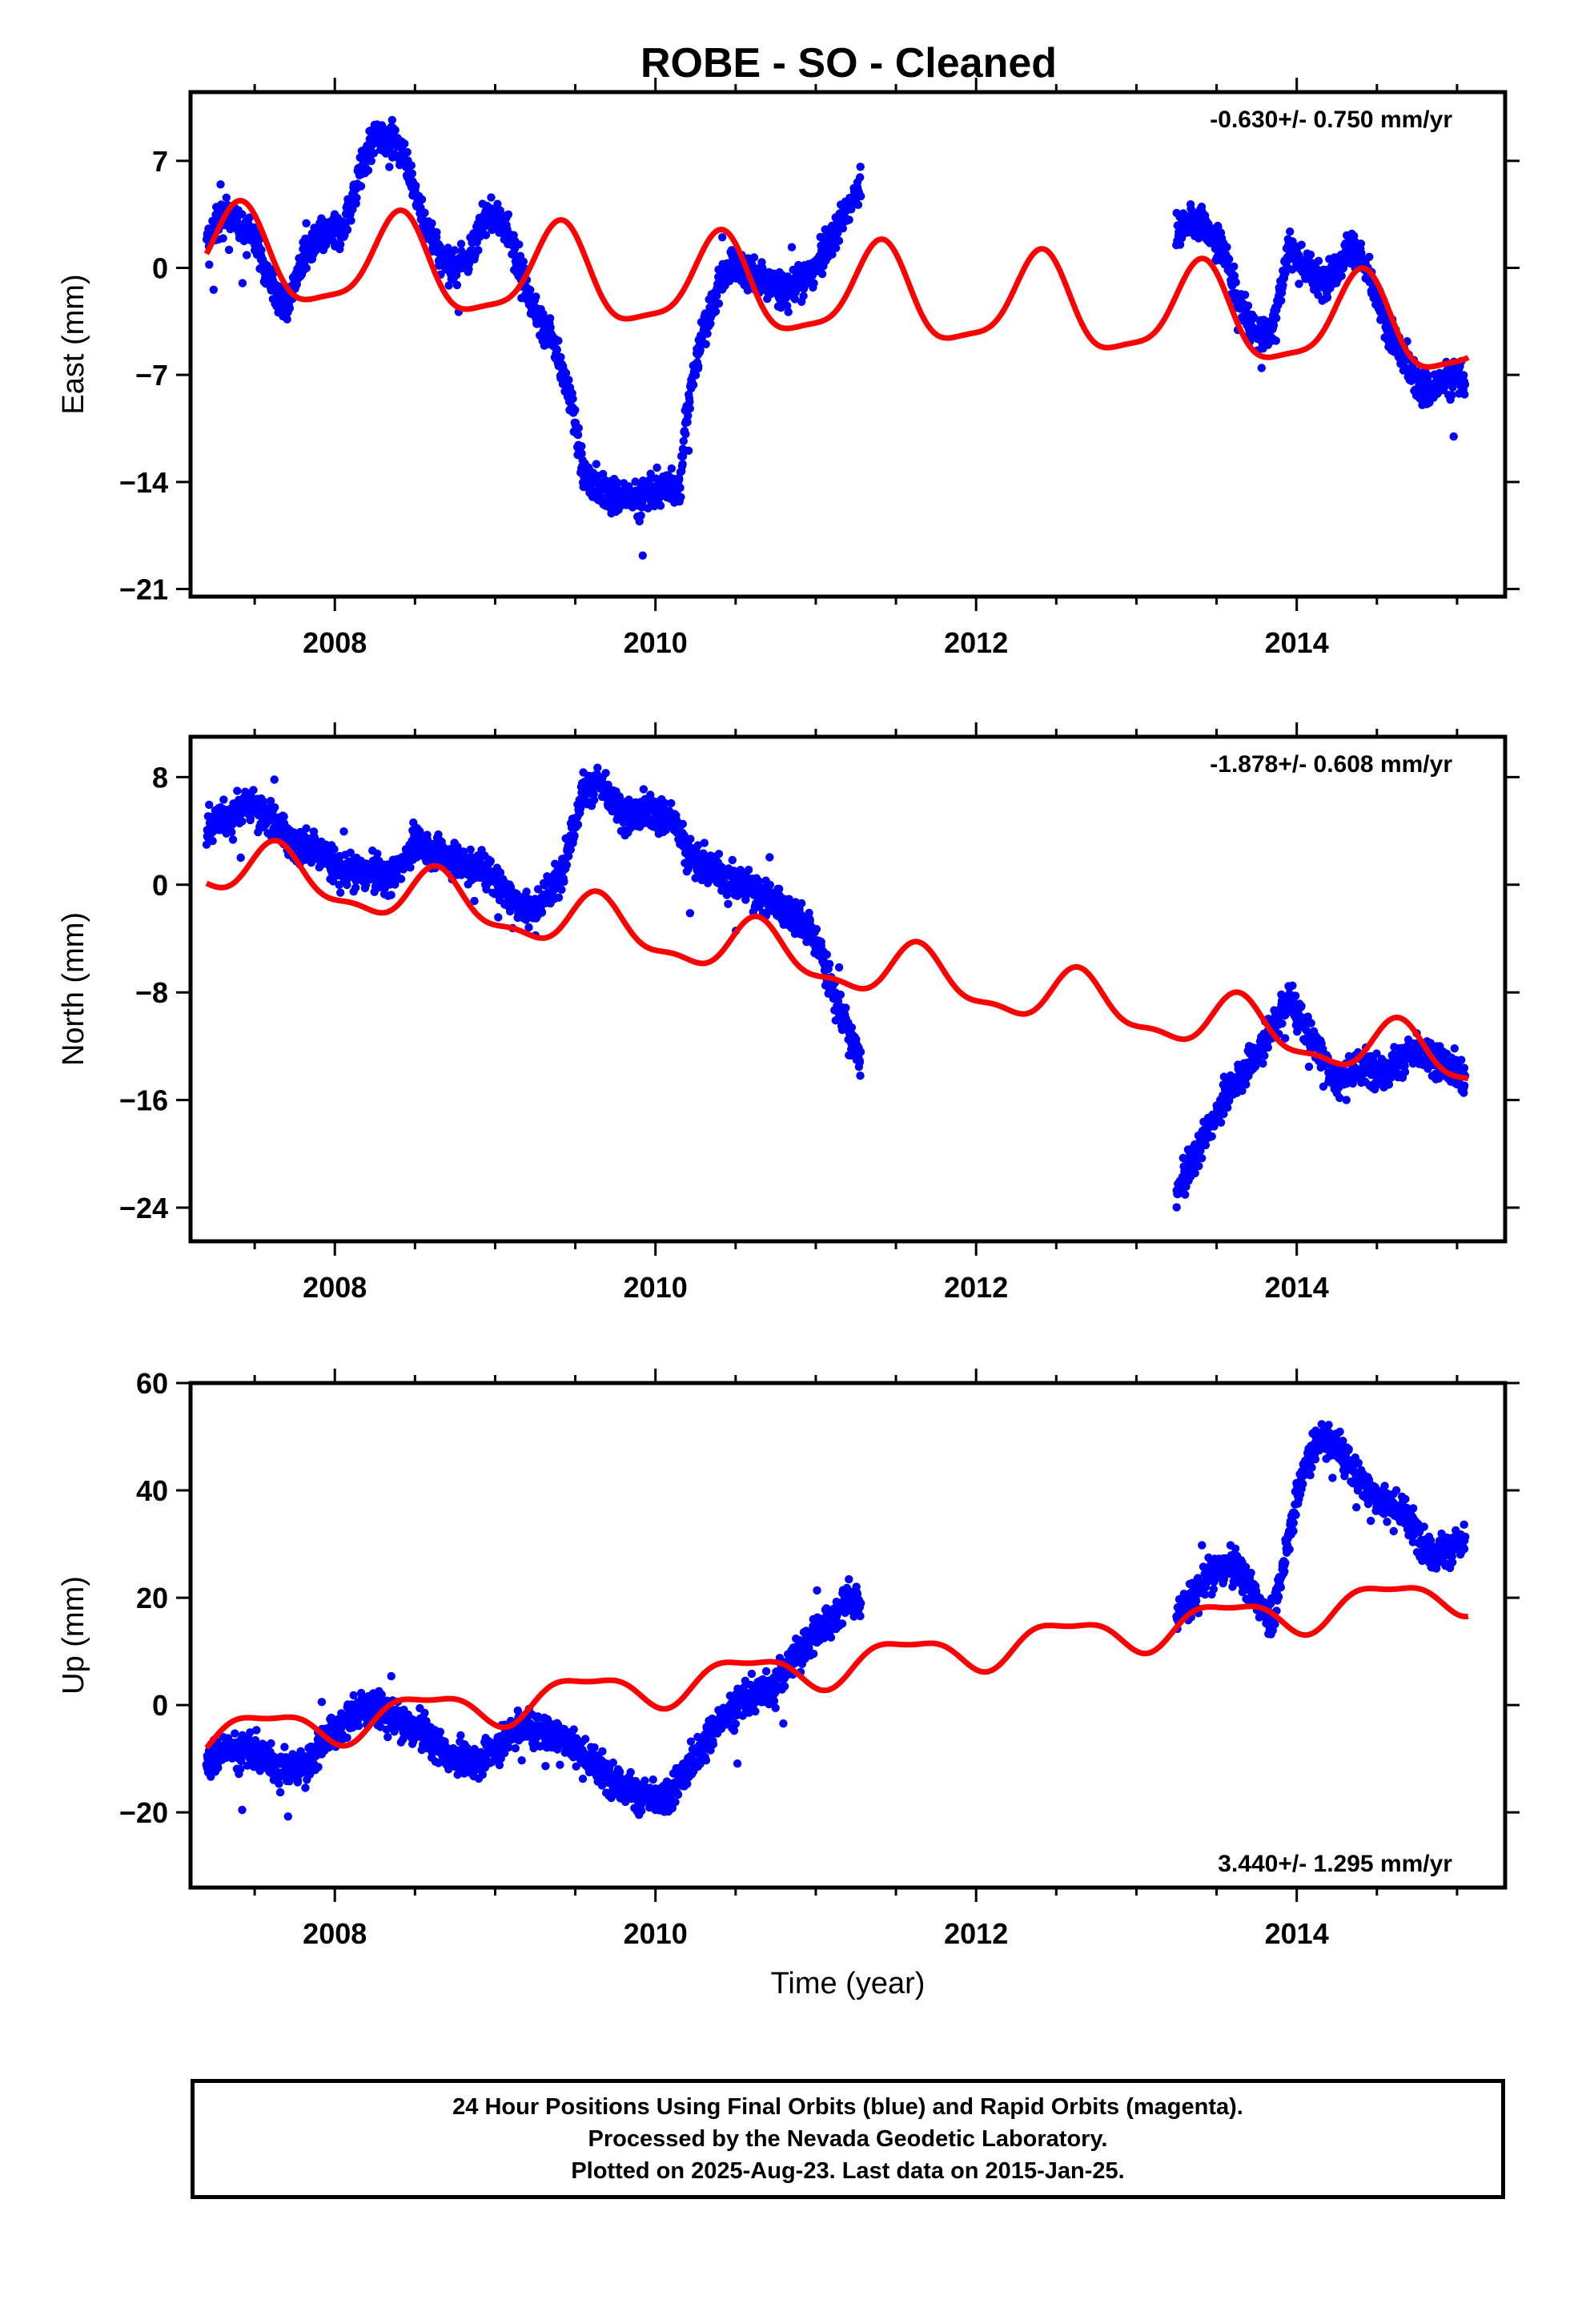  Describe the element at coordinates (335, 642) in the screenshot. I see `x-tick-label: 2008` at that location.